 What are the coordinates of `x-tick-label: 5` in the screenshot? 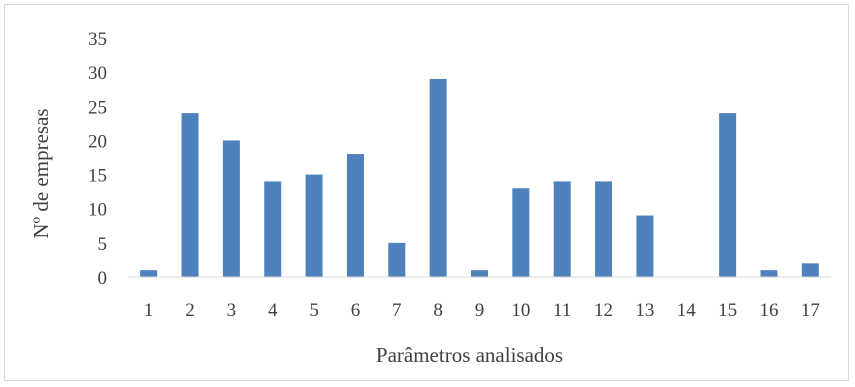 It's located at (314, 310).